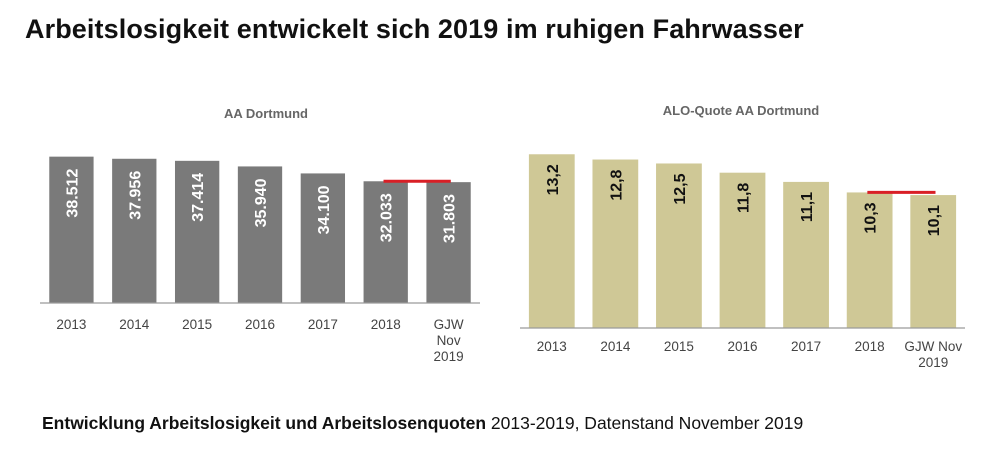 This screenshot has height=455, width=999. Describe the element at coordinates (933, 346) in the screenshot. I see `right-tick-line: GJW Nov` at that location.